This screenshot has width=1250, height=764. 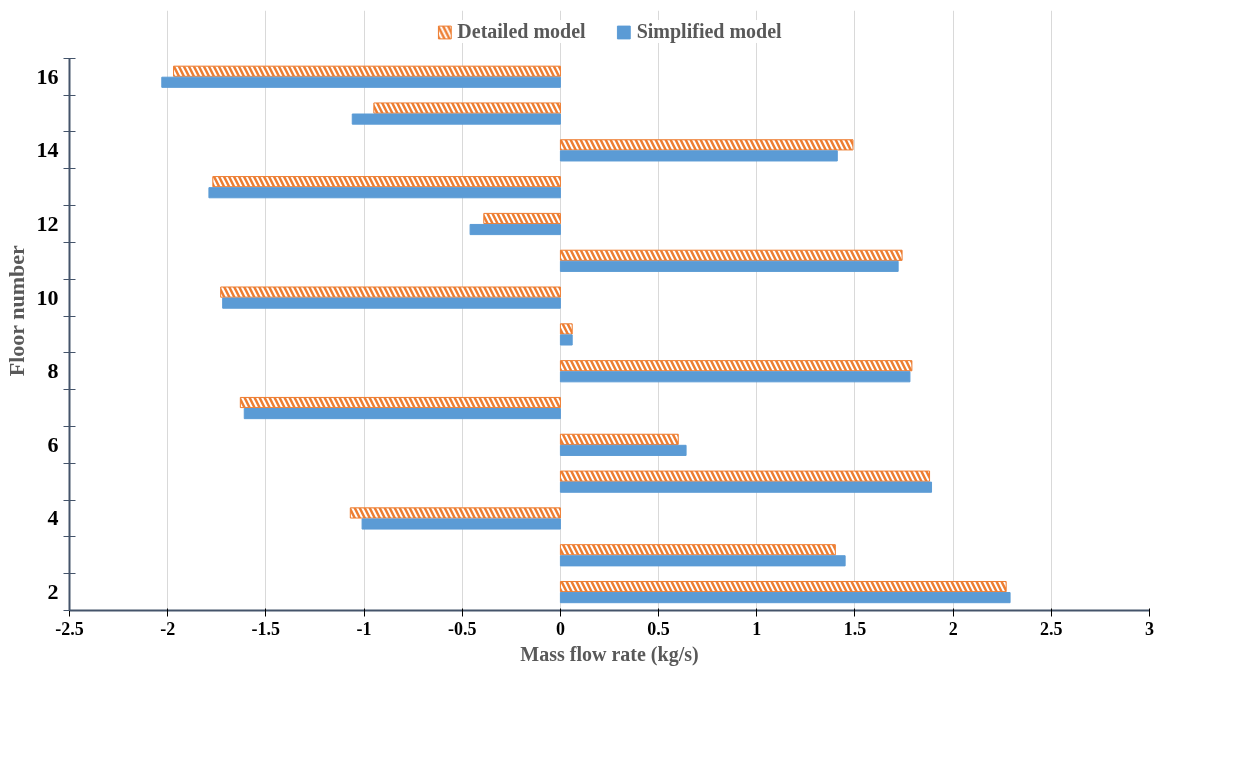 What do you see at coordinates (757, 628) in the screenshot?
I see `x-tick-label: 1` at bounding box center [757, 628].